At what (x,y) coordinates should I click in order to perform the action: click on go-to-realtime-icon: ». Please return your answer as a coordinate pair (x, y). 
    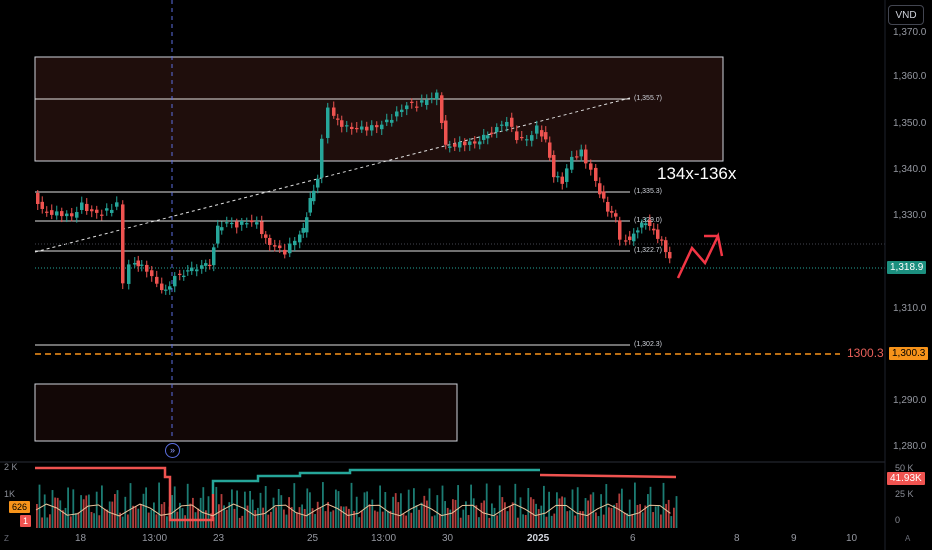
    Looking at the image, I should click on (172, 450).